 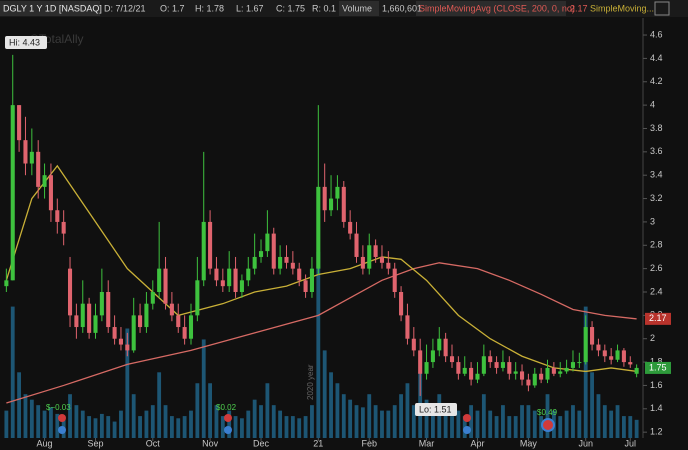 I want to click on chart-settings-icon, so click(x=662, y=8).